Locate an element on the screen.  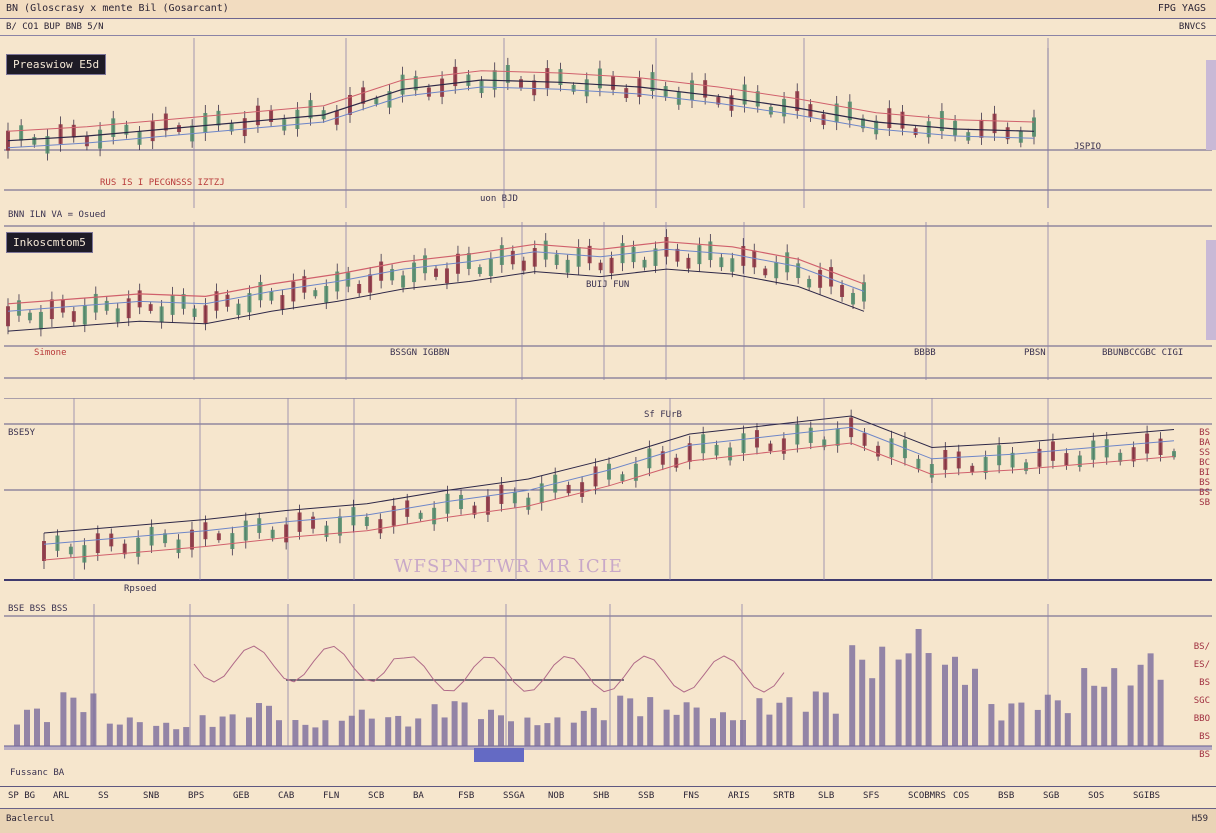
panel-2-footer-left: Simone is located at coordinates (50, 353).